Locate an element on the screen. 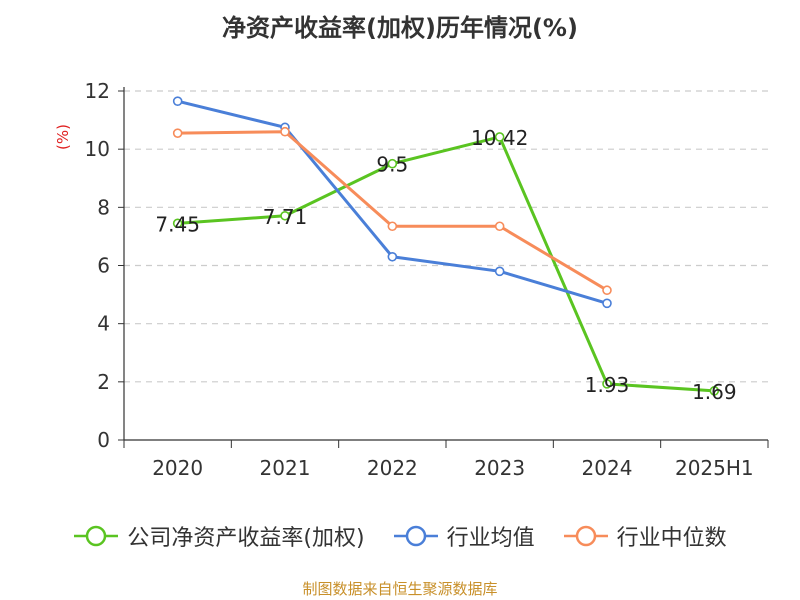 The height and width of the screenshot is (600, 800). x-tick-label: 2024 is located at coordinates (607, 468).